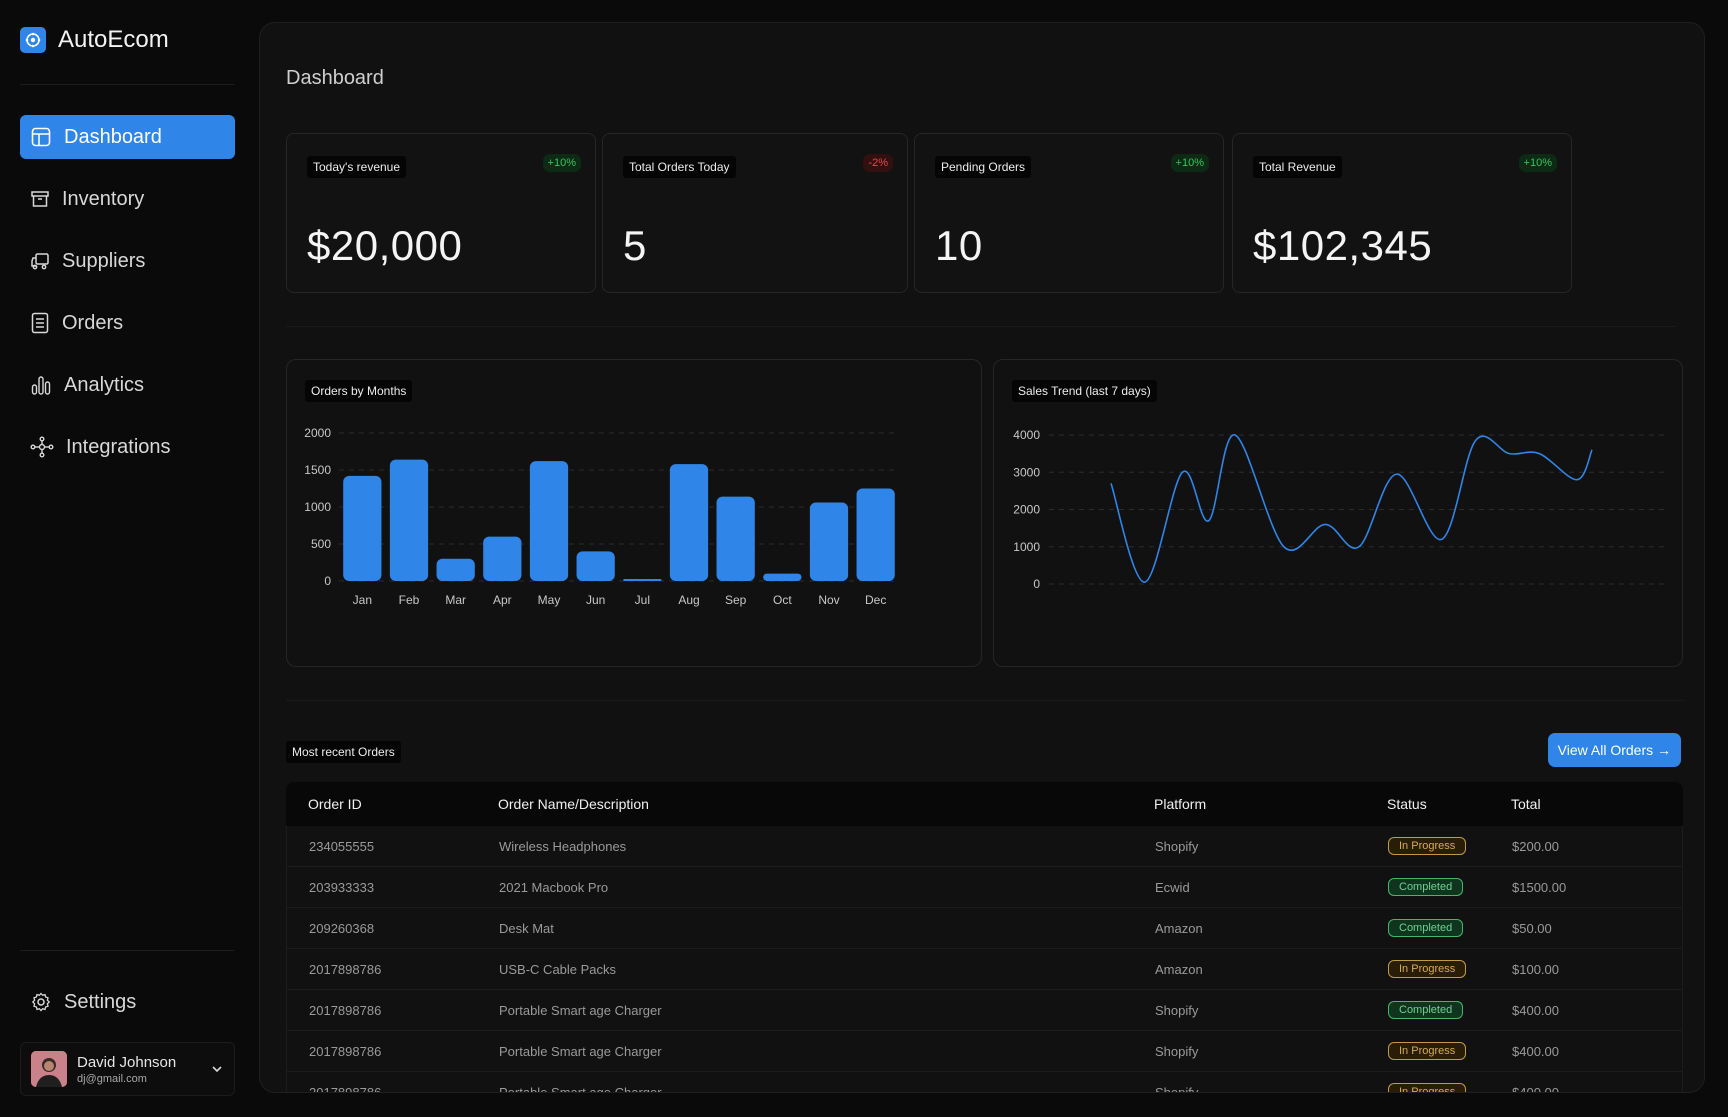 The height and width of the screenshot is (1117, 1728). Describe the element at coordinates (41, 385) in the screenshot. I see `bar-chart-icon` at that location.